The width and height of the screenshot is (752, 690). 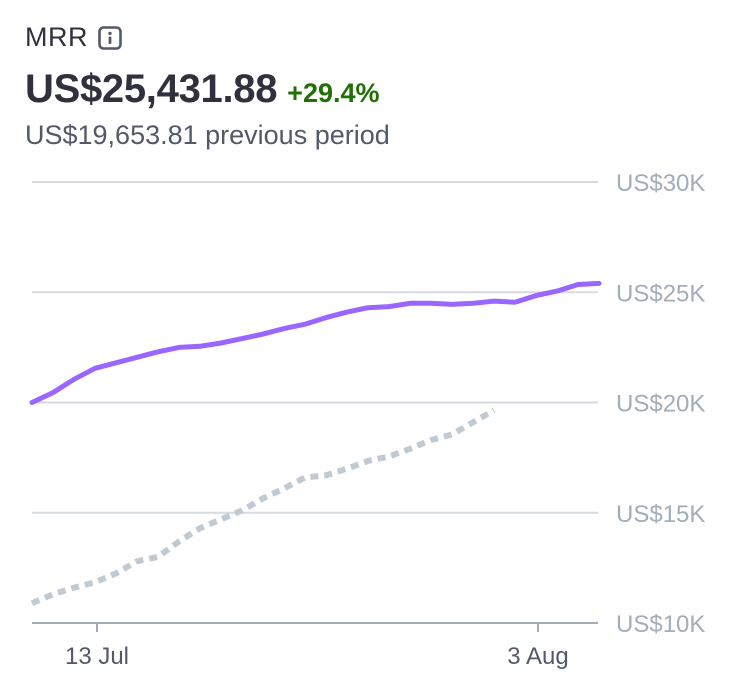 I want to click on metric-name: MRR, so click(x=56, y=37).